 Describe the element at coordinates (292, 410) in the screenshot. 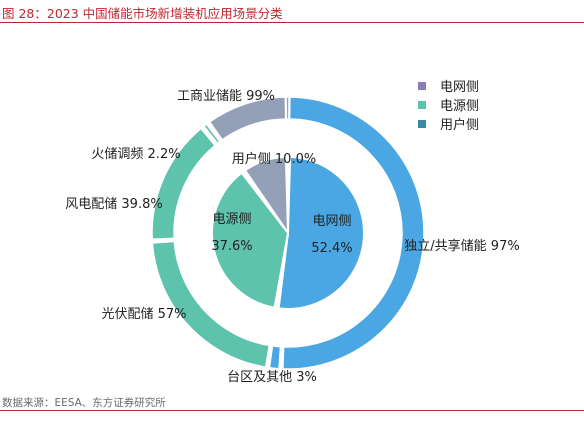

I see `footer-divider` at that location.